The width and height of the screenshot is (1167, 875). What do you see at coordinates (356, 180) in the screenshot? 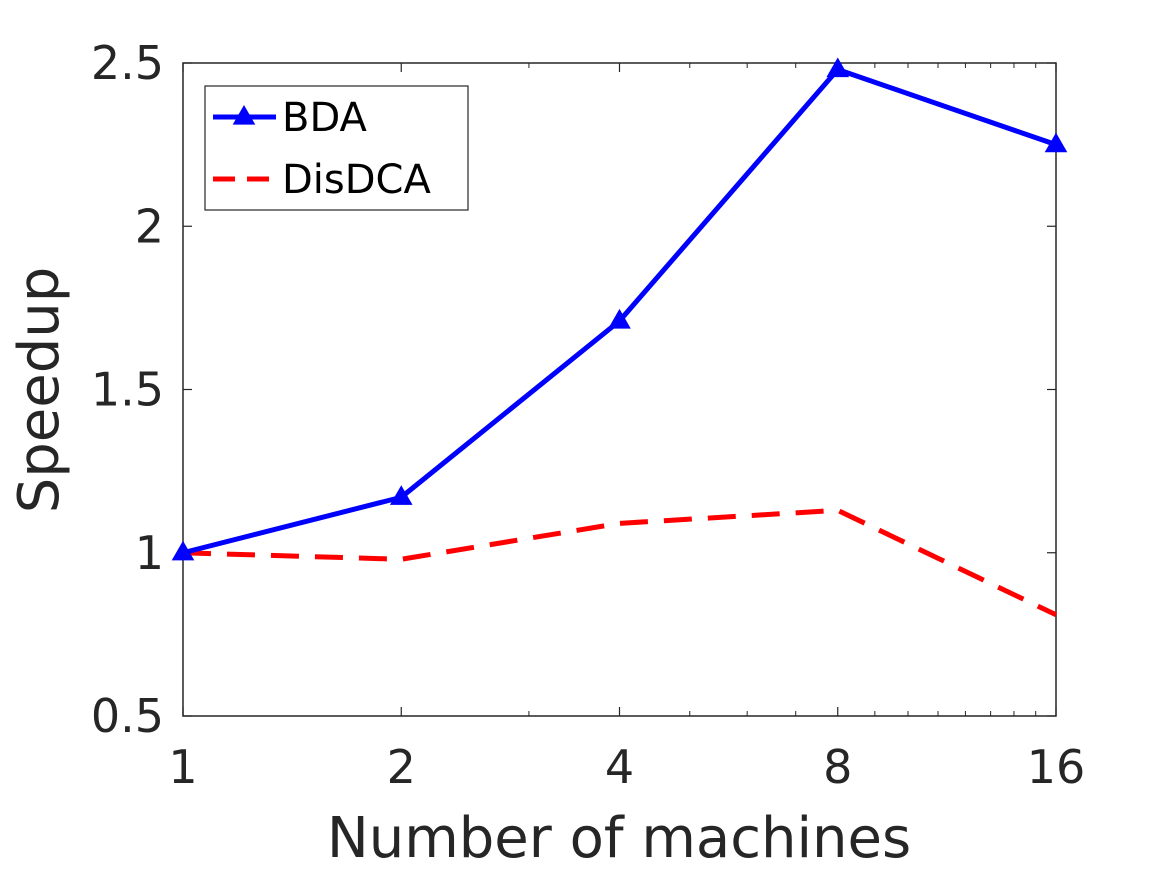
I see `legend-label-disdca: DisDCA` at bounding box center [356, 180].